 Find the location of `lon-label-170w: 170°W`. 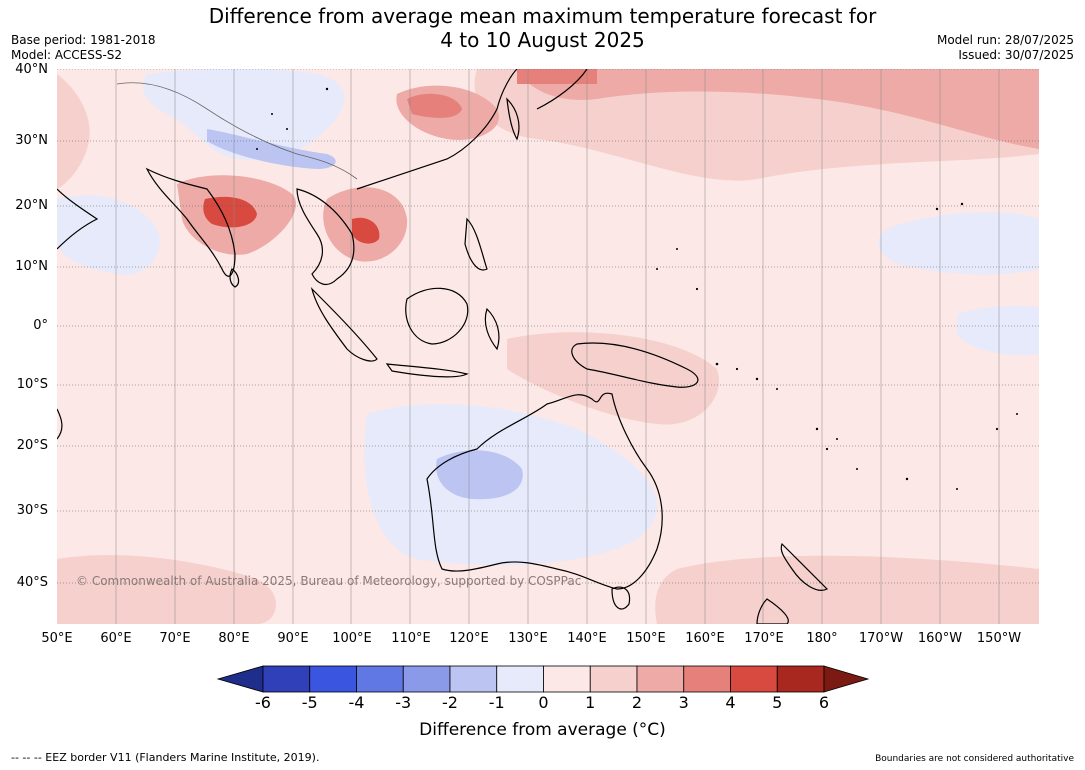

lon-label-170w: 170°W is located at coordinates (881, 638).